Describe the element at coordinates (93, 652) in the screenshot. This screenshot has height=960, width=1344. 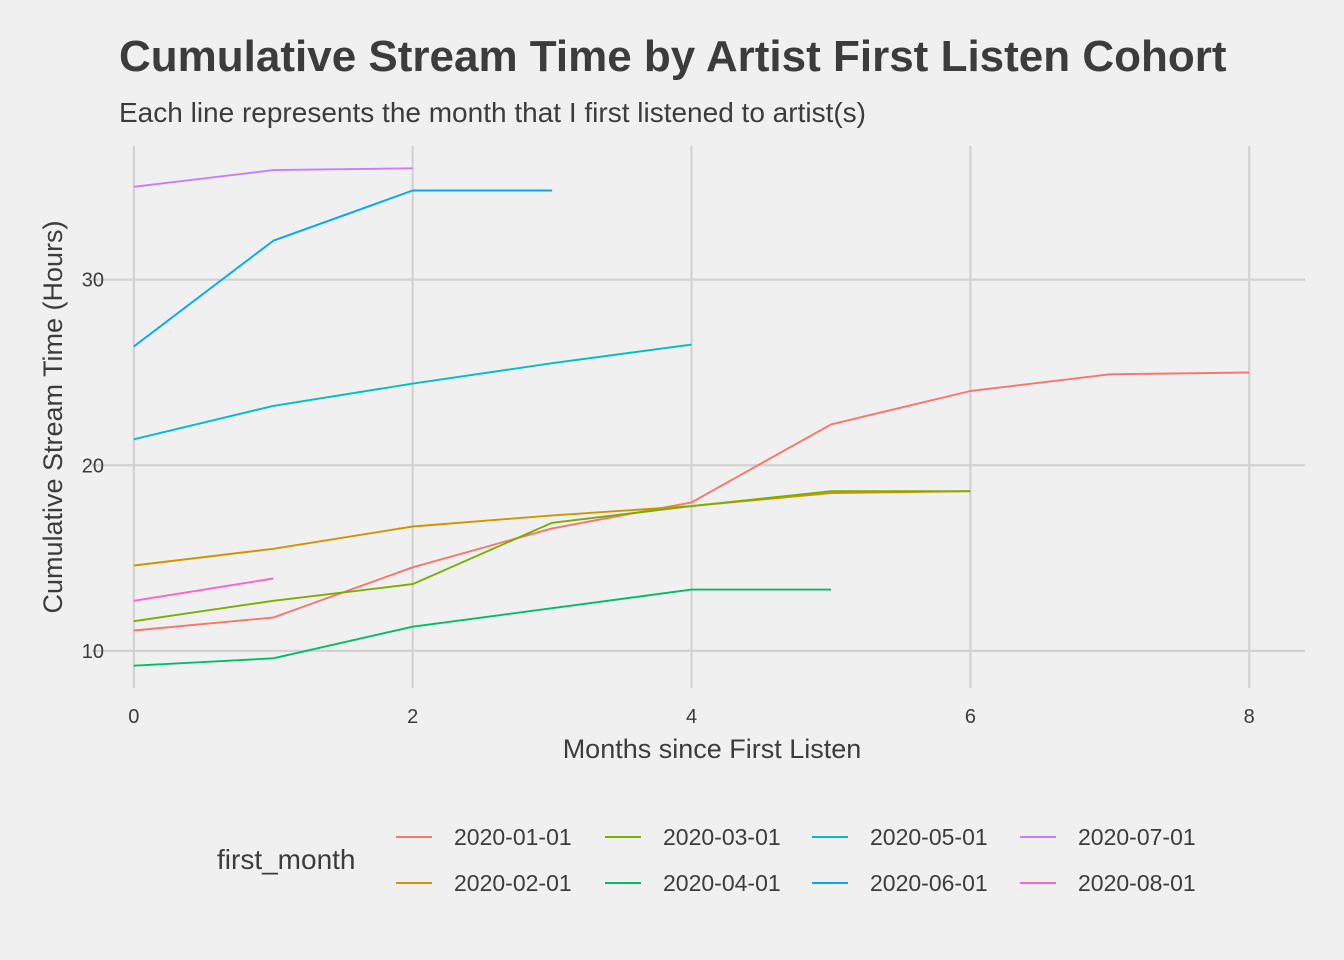
I see `y-tick-label: 10` at that location.